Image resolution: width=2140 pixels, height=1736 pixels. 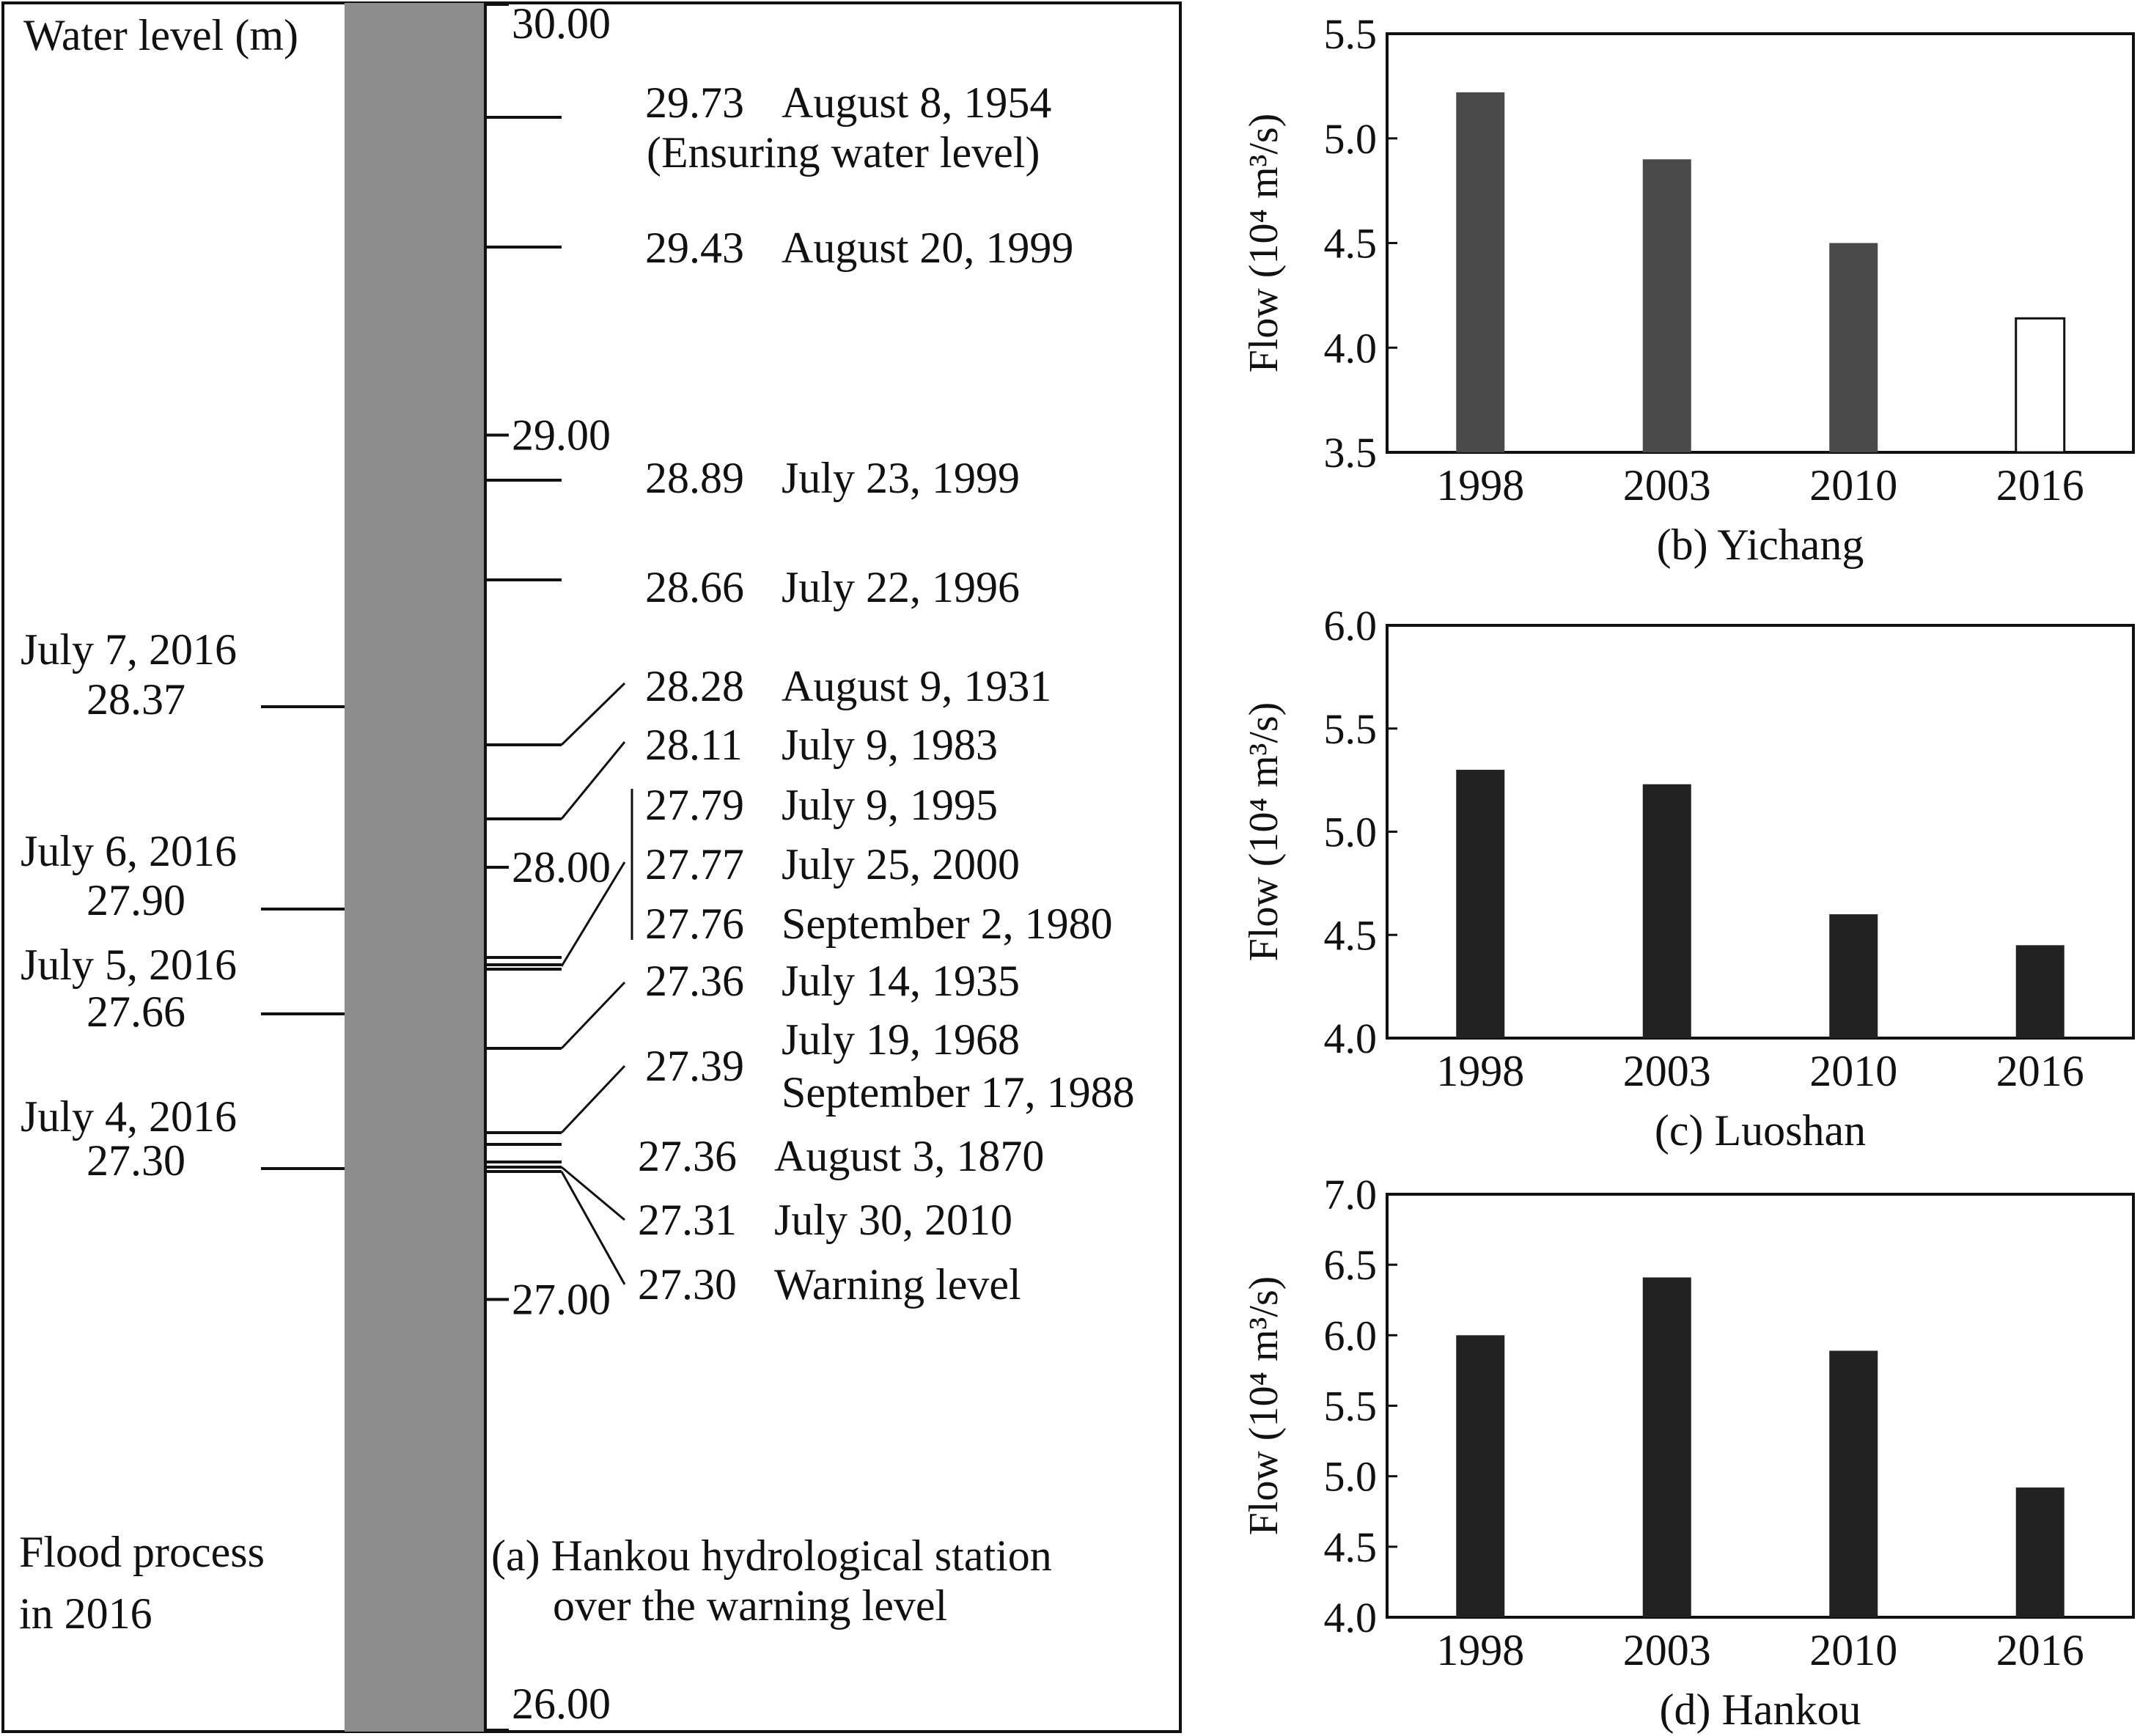 What do you see at coordinates (1351, 1265) in the screenshot?
I see `y-tick-label: 6.5` at bounding box center [1351, 1265].